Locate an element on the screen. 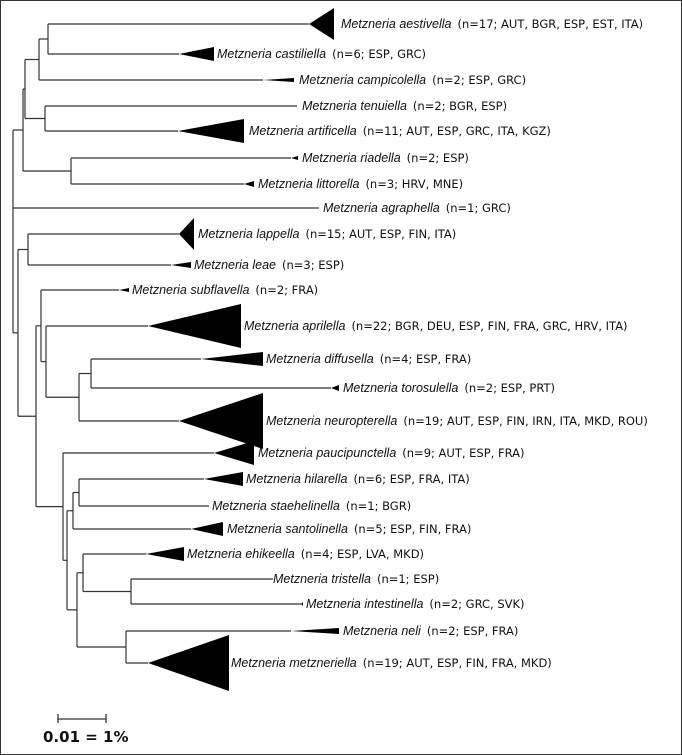 This screenshot has width=682, height=755. clade-littorella: Metzneria littorella (n=3; HRV, MNE) is located at coordinates (353, 184).